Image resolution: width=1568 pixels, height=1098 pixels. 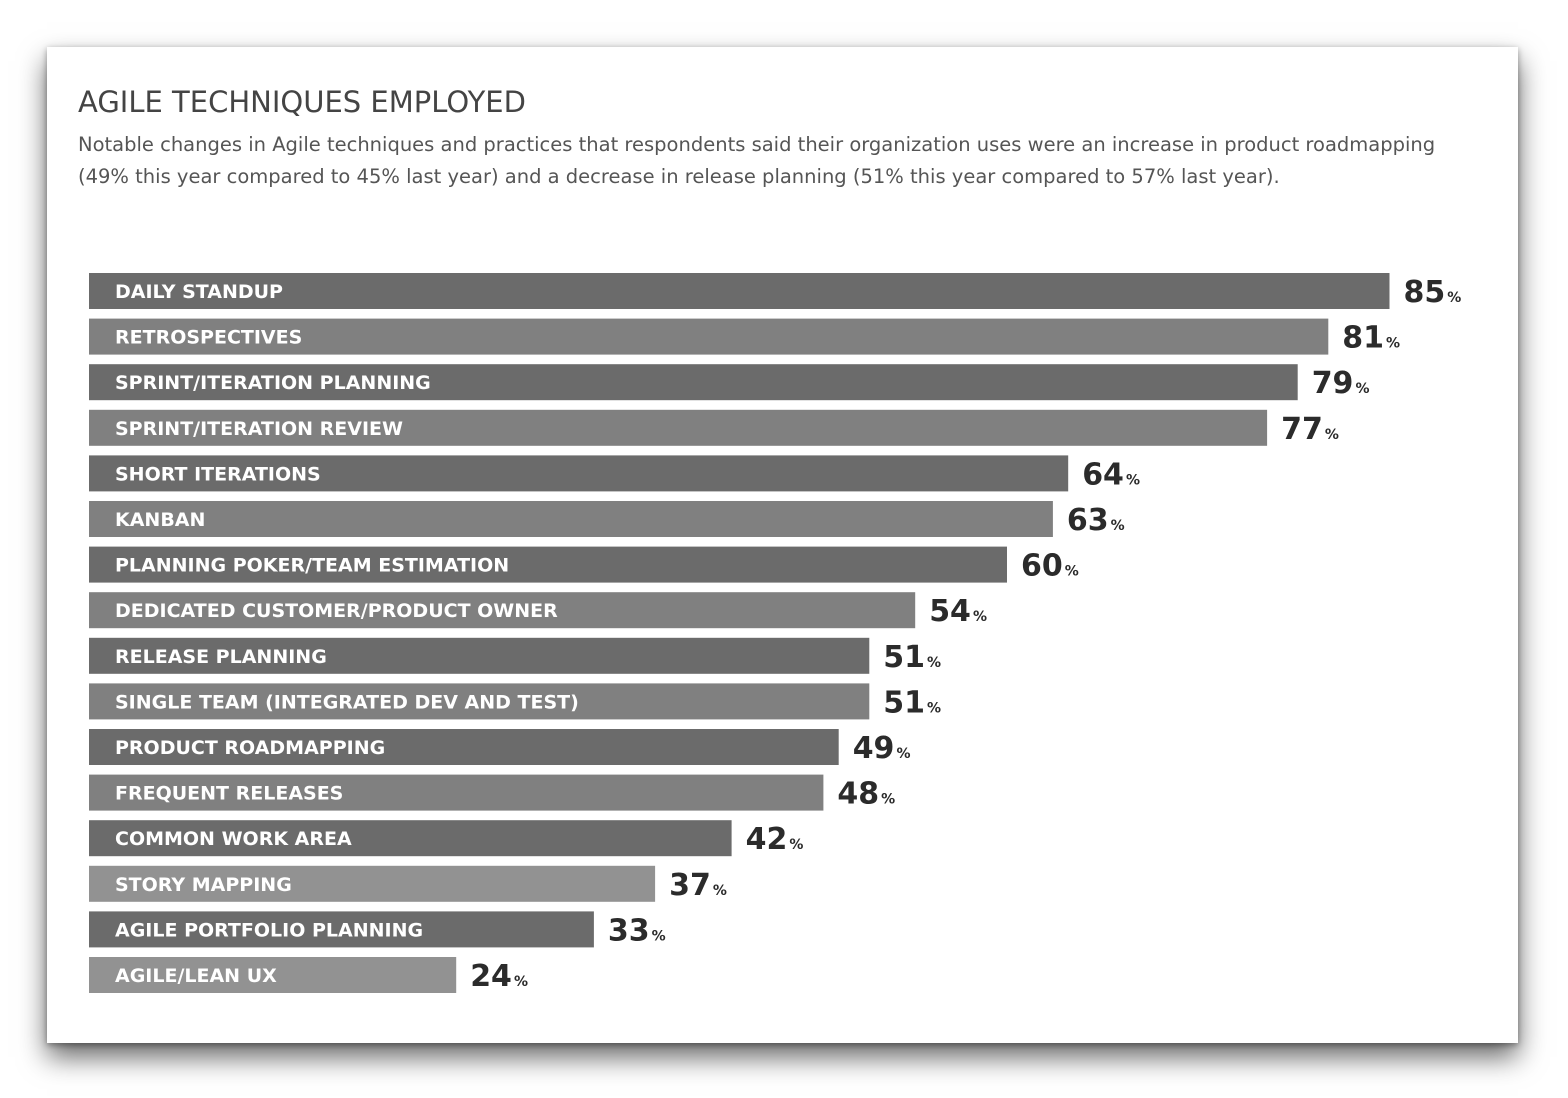 I want to click on bar-value-number: 49, so click(x=874, y=748).